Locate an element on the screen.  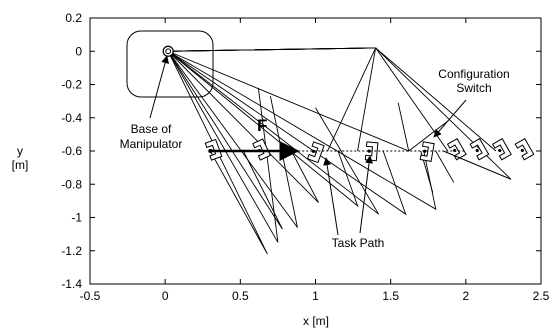
base-joint-inner is located at coordinates (168, 51).